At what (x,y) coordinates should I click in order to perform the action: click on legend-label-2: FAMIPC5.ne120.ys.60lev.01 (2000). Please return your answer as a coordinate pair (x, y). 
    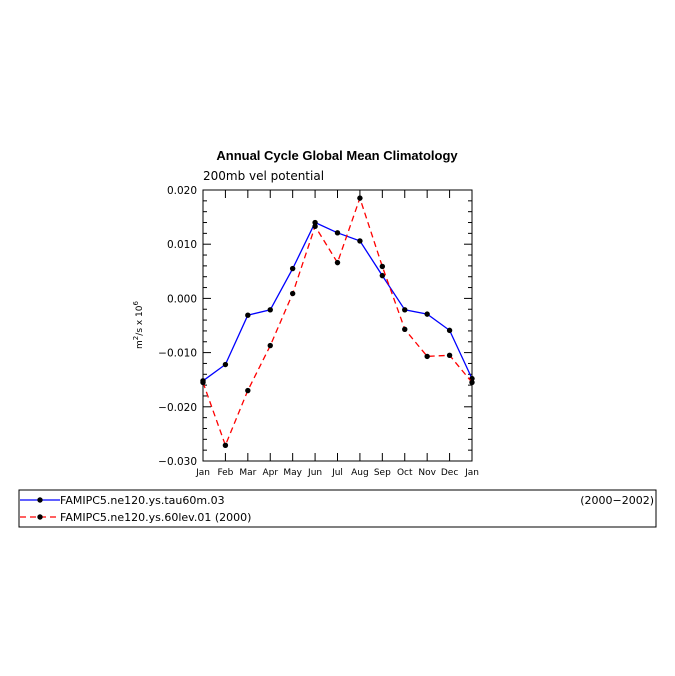
    Looking at the image, I should click on (155, 517).